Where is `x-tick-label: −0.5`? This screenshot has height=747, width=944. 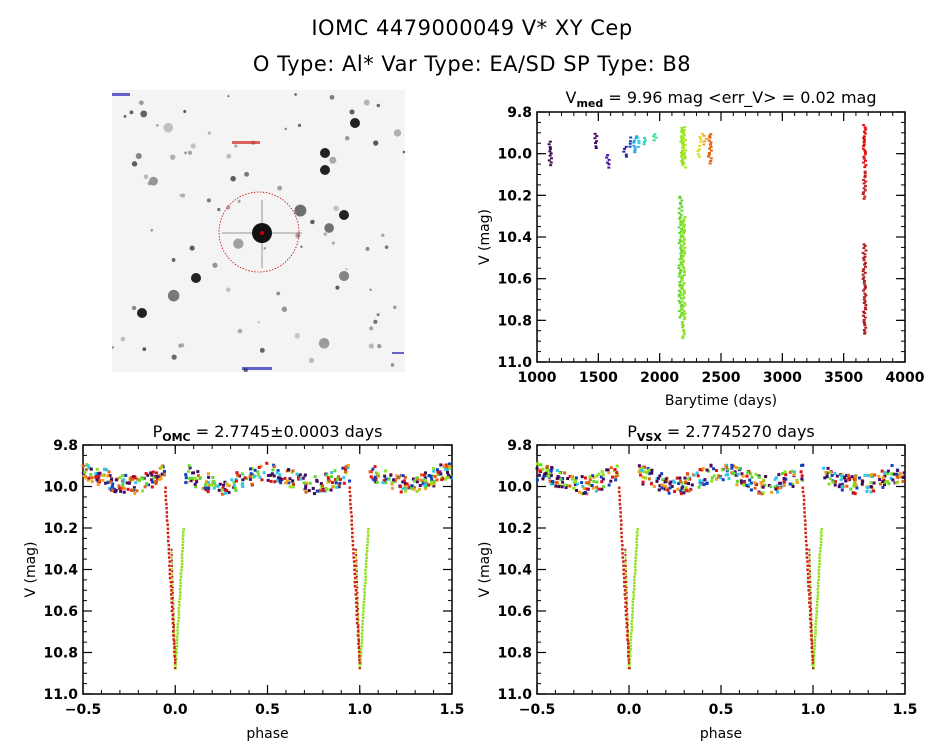 x-tick-label: −0.5 is located at coordinates (537, 710).